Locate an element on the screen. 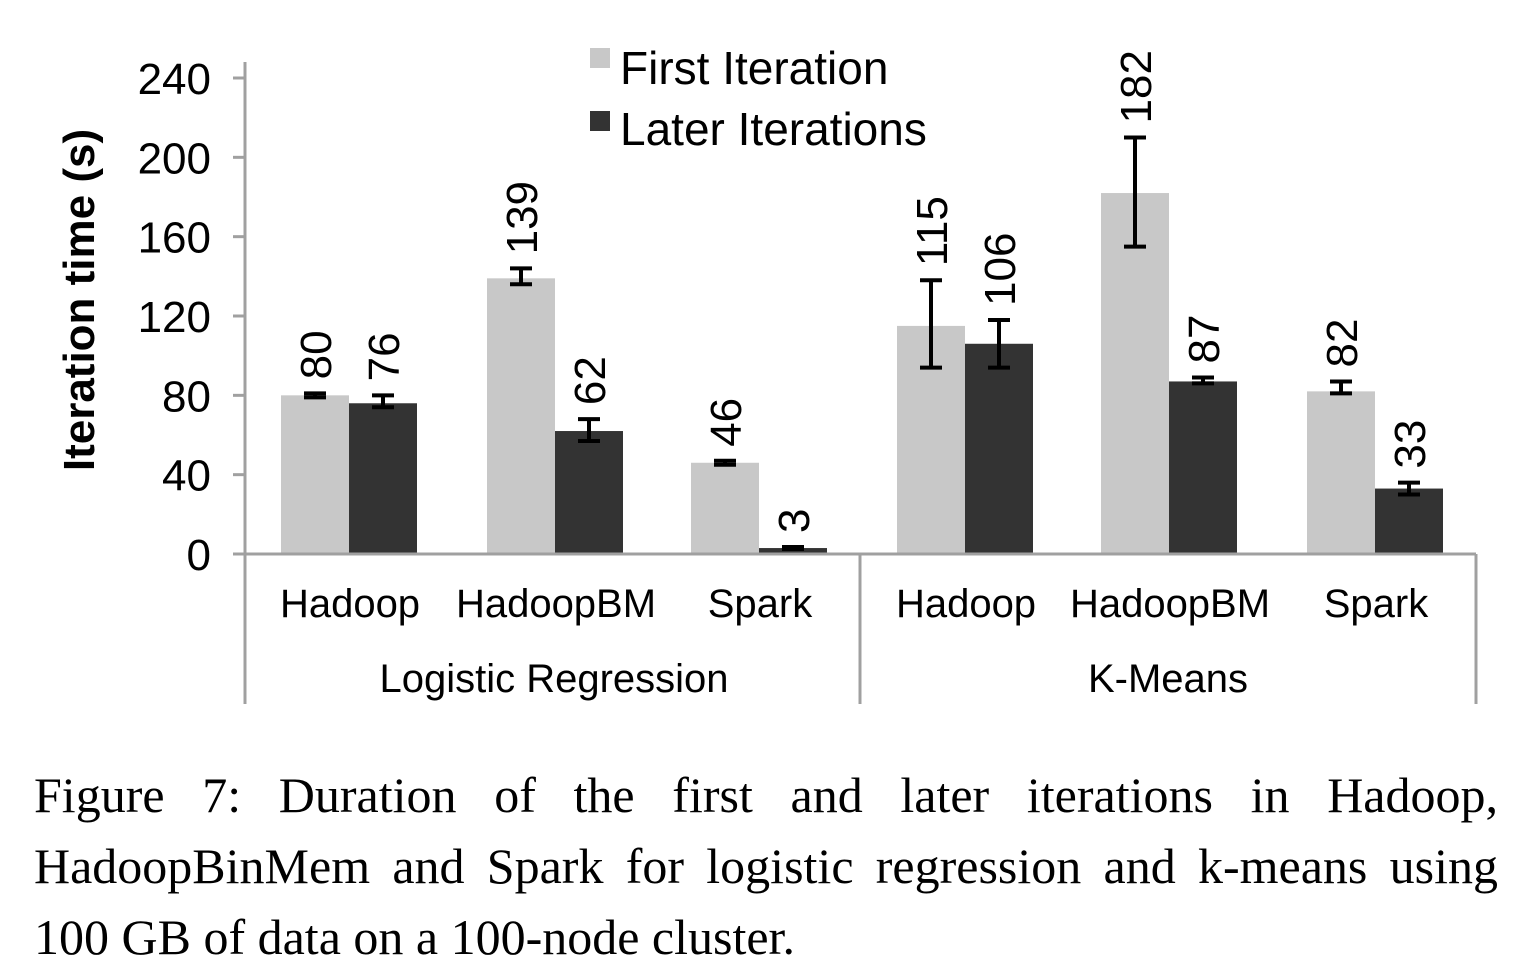 This screenshot has width=1518, height=976. data-label: 76 is located at coordinates (384, 356).